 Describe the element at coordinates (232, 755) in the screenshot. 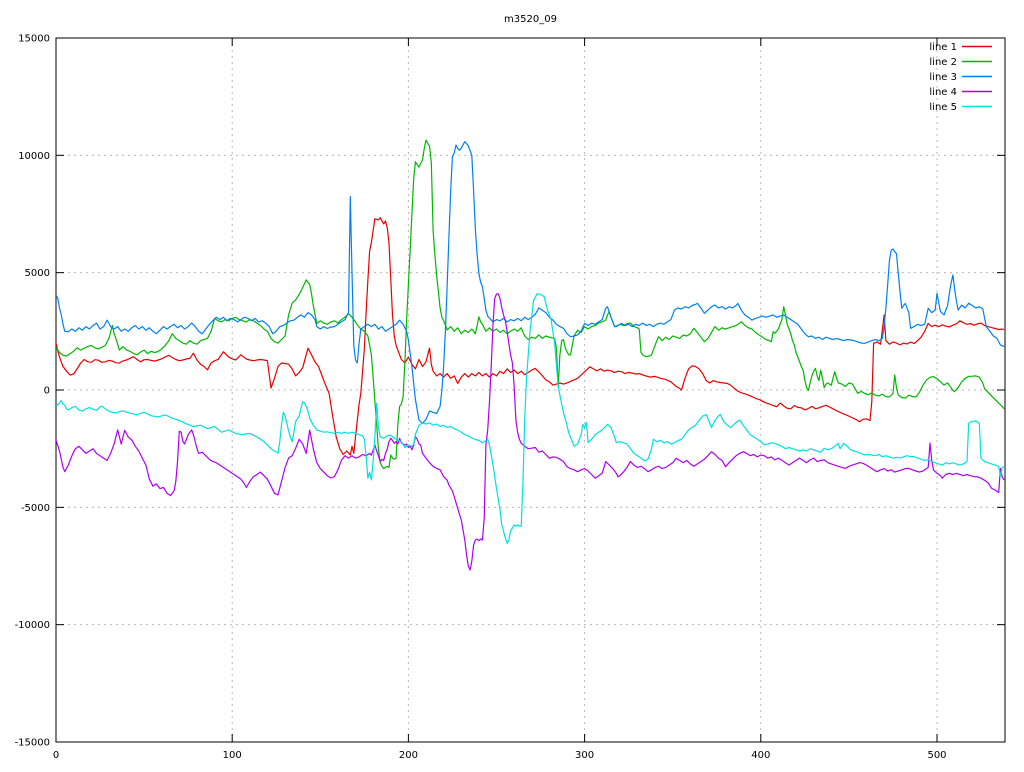

I see `x-tick-label: 100` at that location.